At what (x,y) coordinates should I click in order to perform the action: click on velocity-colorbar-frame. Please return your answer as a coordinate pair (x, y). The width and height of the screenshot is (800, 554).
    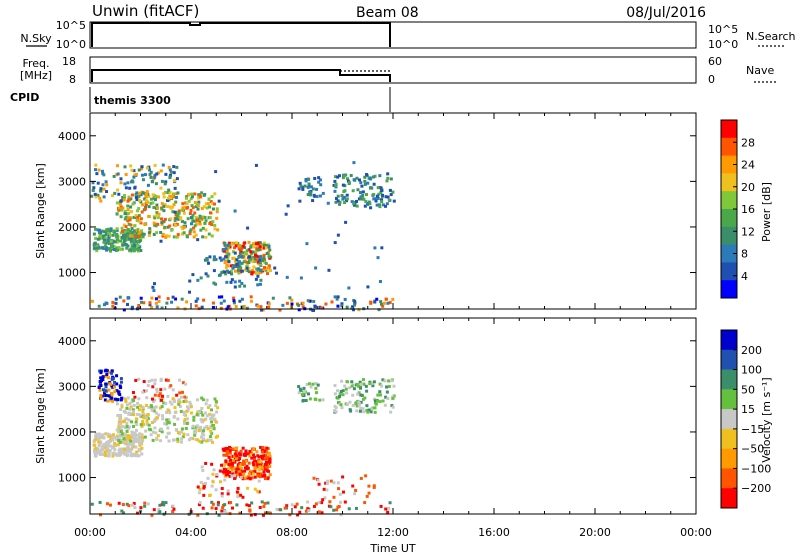
    Looking at the image, I should click on (729, 419).